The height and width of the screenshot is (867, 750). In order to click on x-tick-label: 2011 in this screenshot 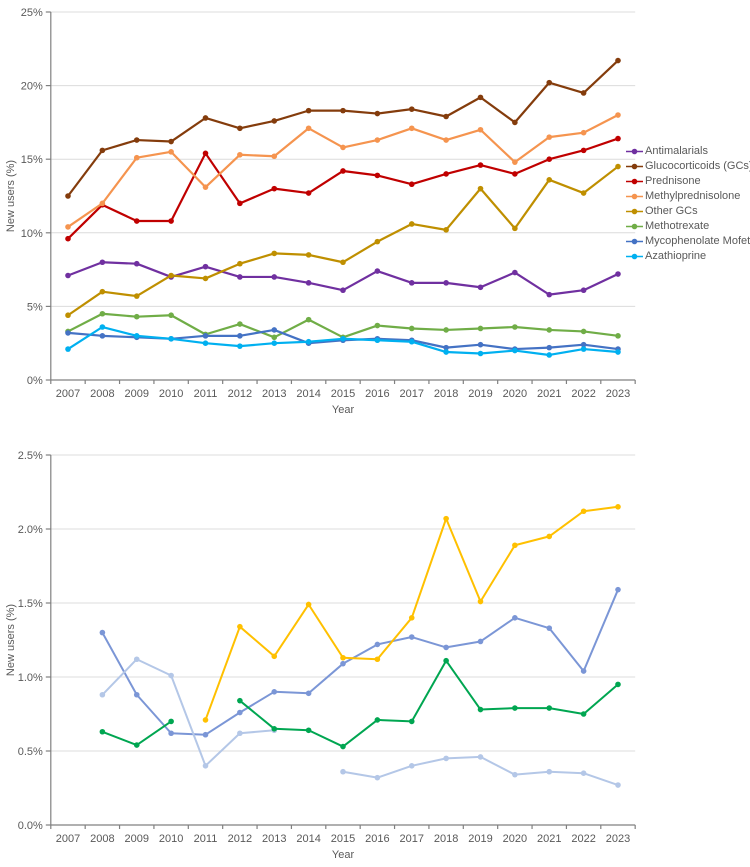, I will do `click(206, 394)`.